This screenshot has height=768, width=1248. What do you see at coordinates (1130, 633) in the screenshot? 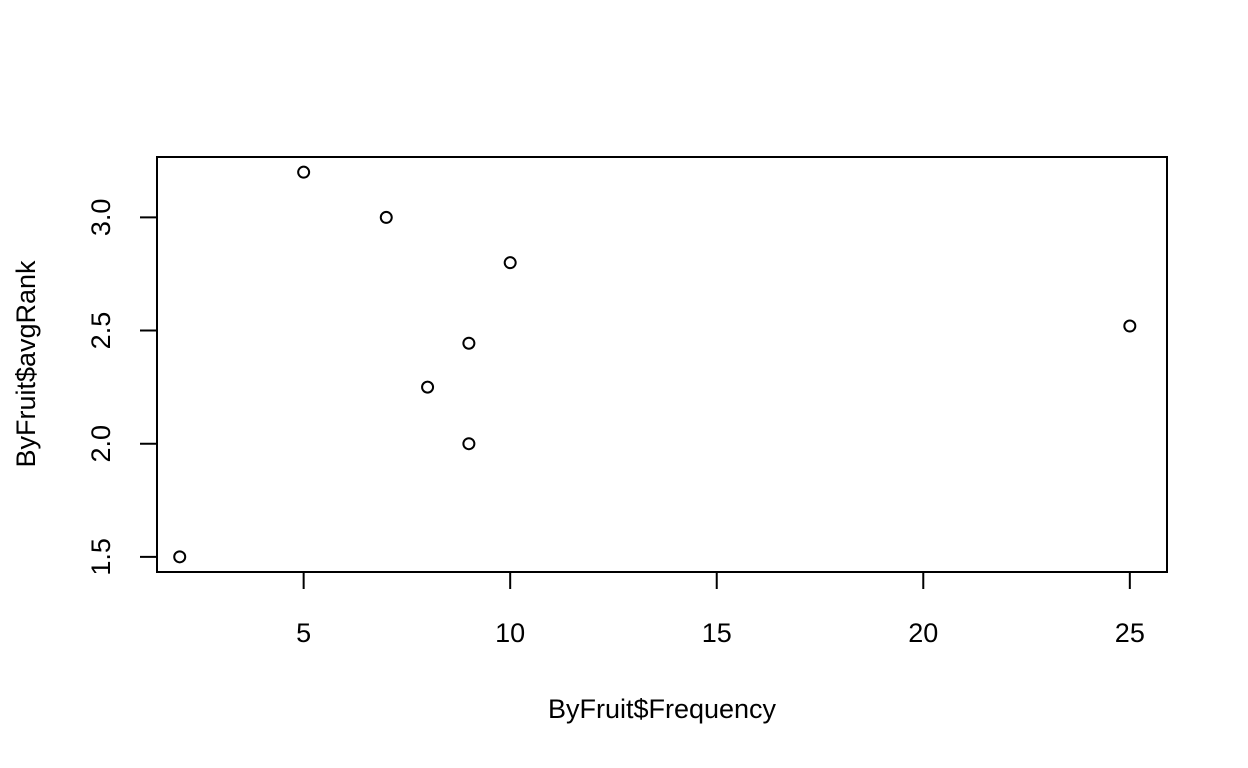
I see `x-tick-label: 25` at bounding box center [1130, 633].